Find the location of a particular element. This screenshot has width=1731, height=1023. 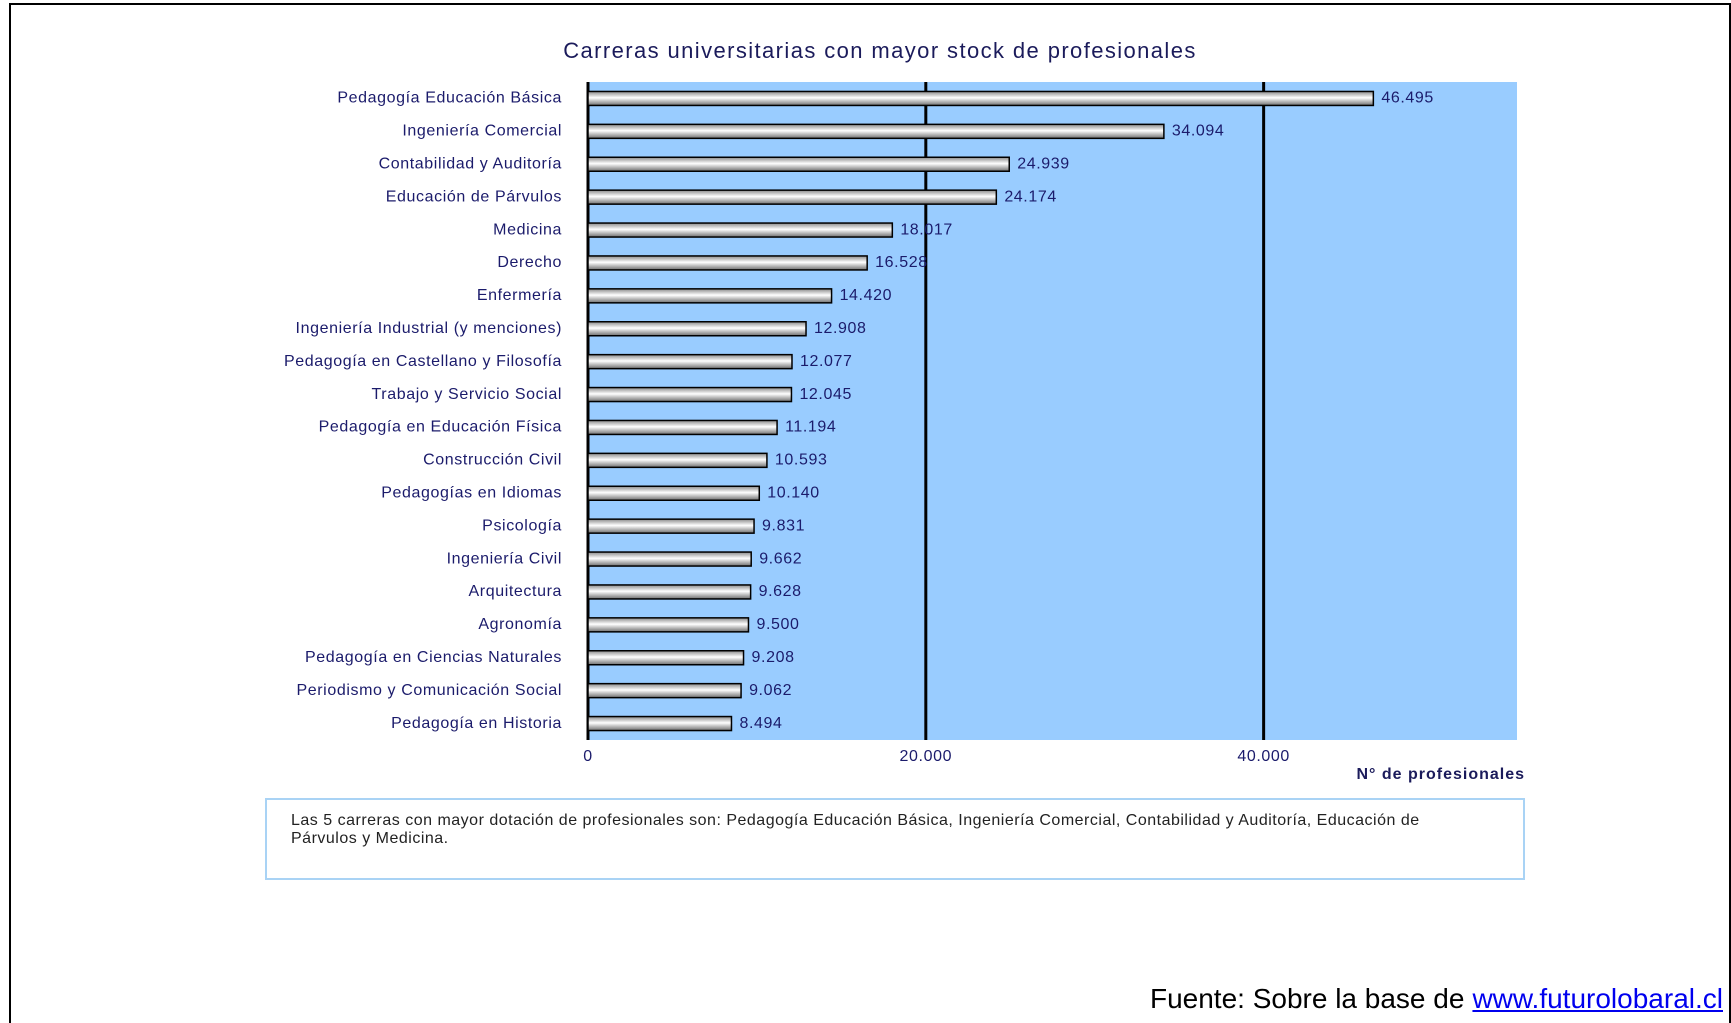

y-tick-label: Ingeniería Industrial (y menciones) is located at coordinates (429, 328).